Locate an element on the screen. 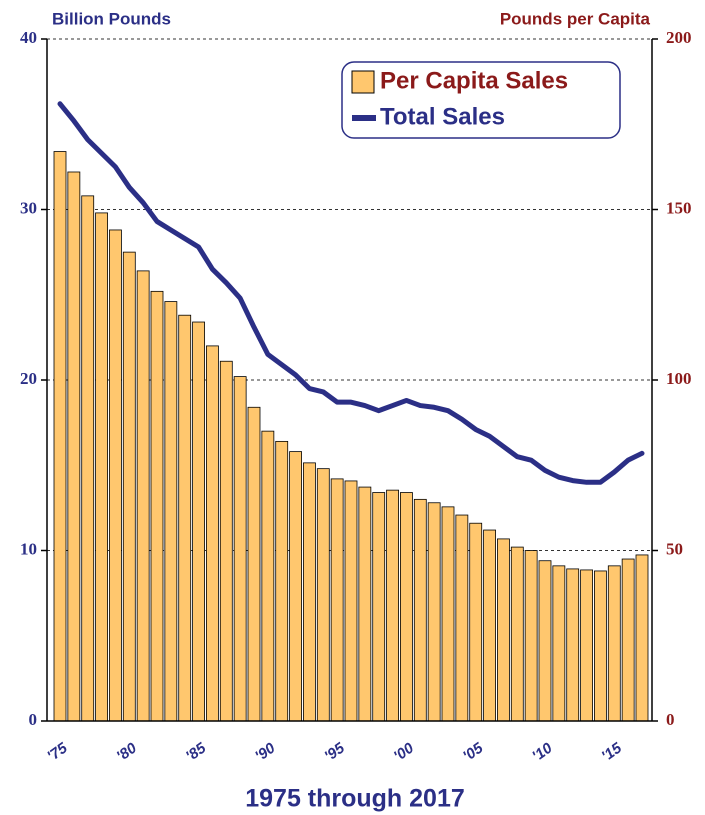 The height and width of the screenshot is (815, 705). y-axis-label: Billion Pounds is located at coordinates (111, 18).